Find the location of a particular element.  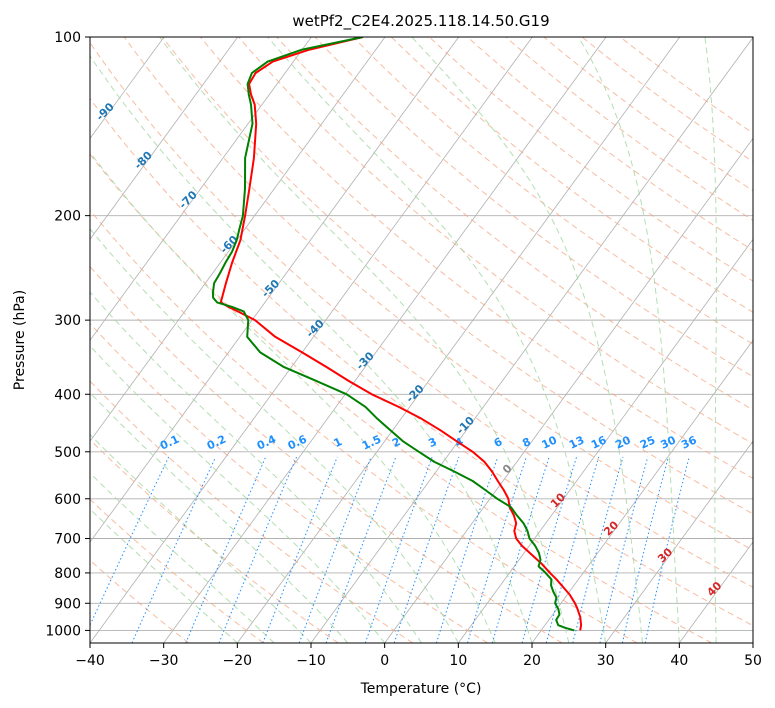

temperature-label: 40 is located at coordinates (714, 589).